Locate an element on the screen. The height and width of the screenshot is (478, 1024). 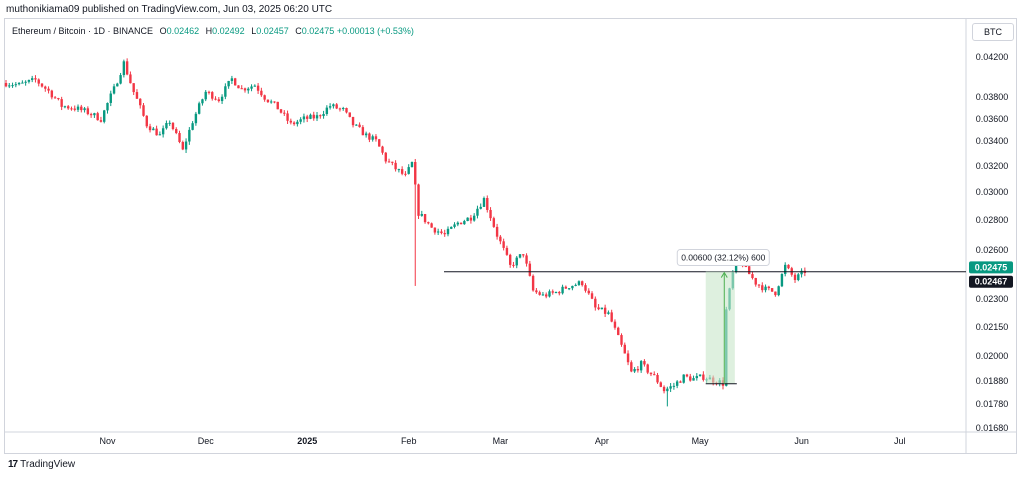
symbol-title: Ethereum / Bitcoin · 1D · BINANCE is located at coordinates (83, 31).